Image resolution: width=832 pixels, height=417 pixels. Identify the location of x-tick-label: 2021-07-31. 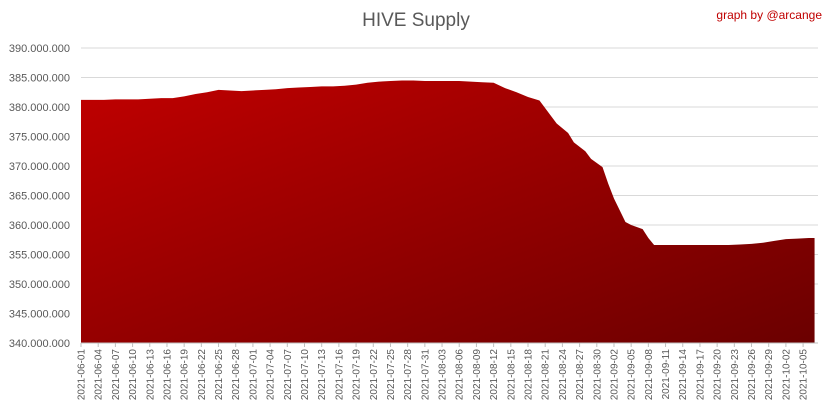
(425, 375).